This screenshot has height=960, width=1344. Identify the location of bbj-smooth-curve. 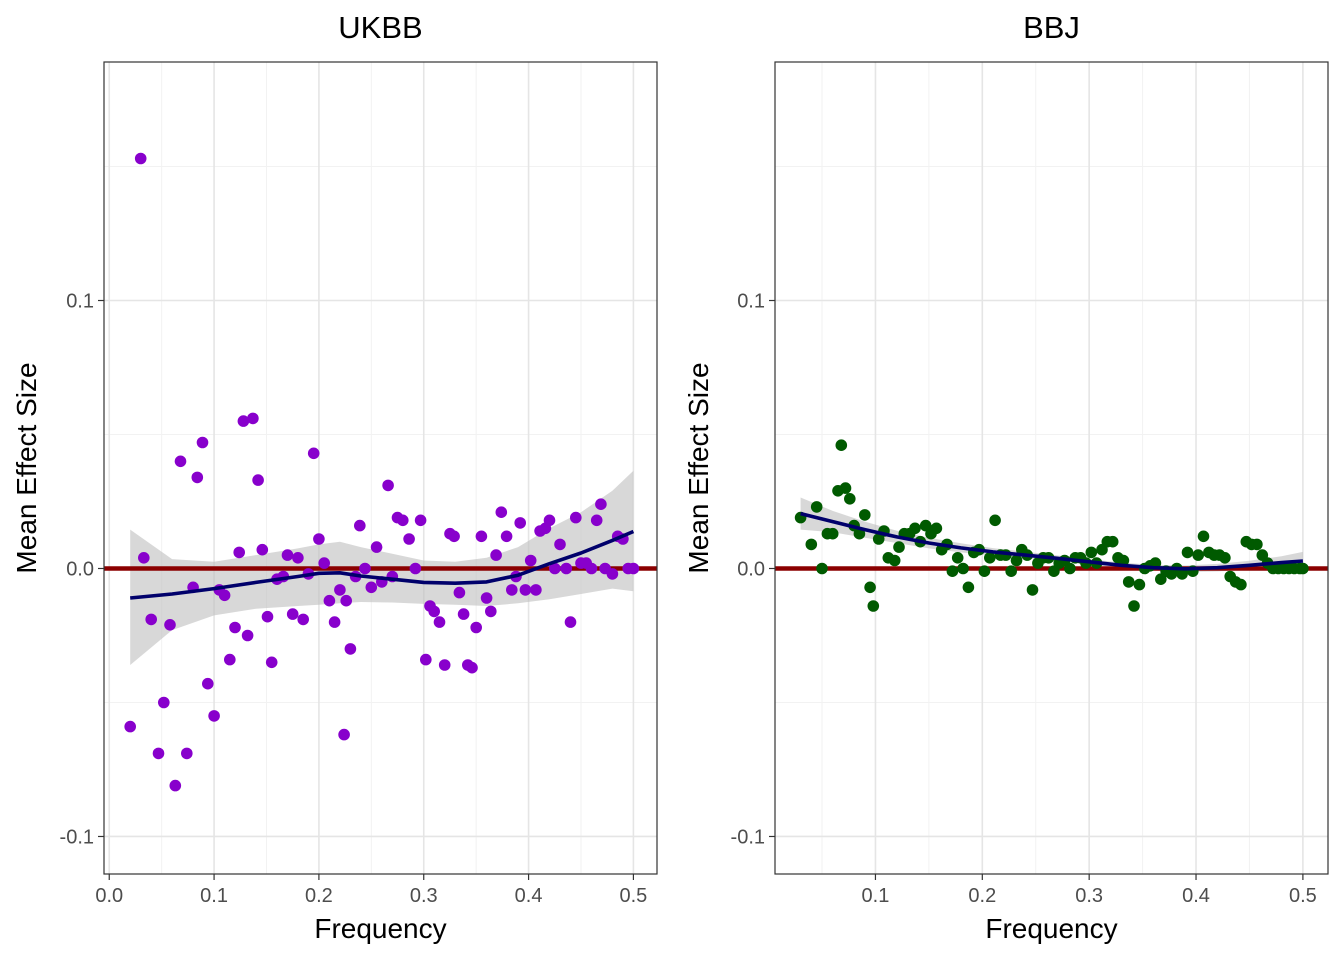
(1052, 541).